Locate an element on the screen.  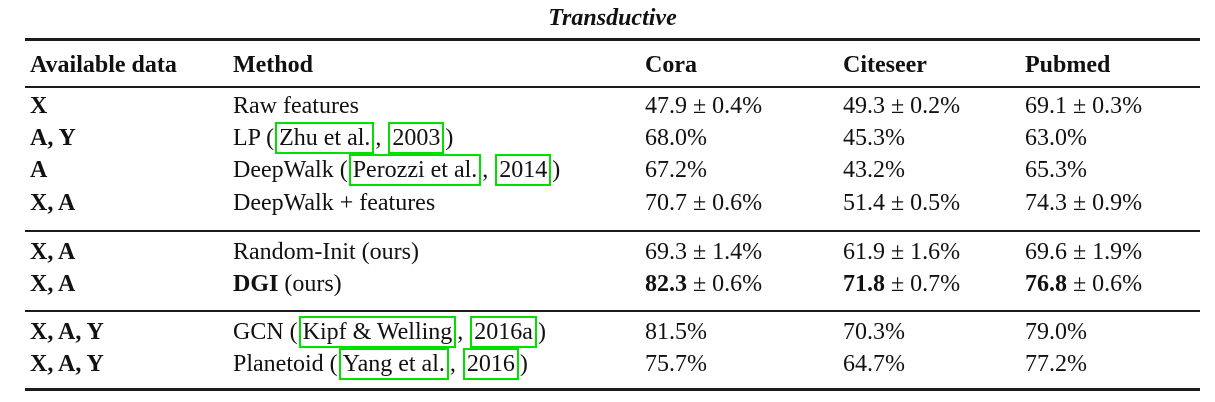
citation-year-link-box: 2016 is located at coordinates (490, 364).